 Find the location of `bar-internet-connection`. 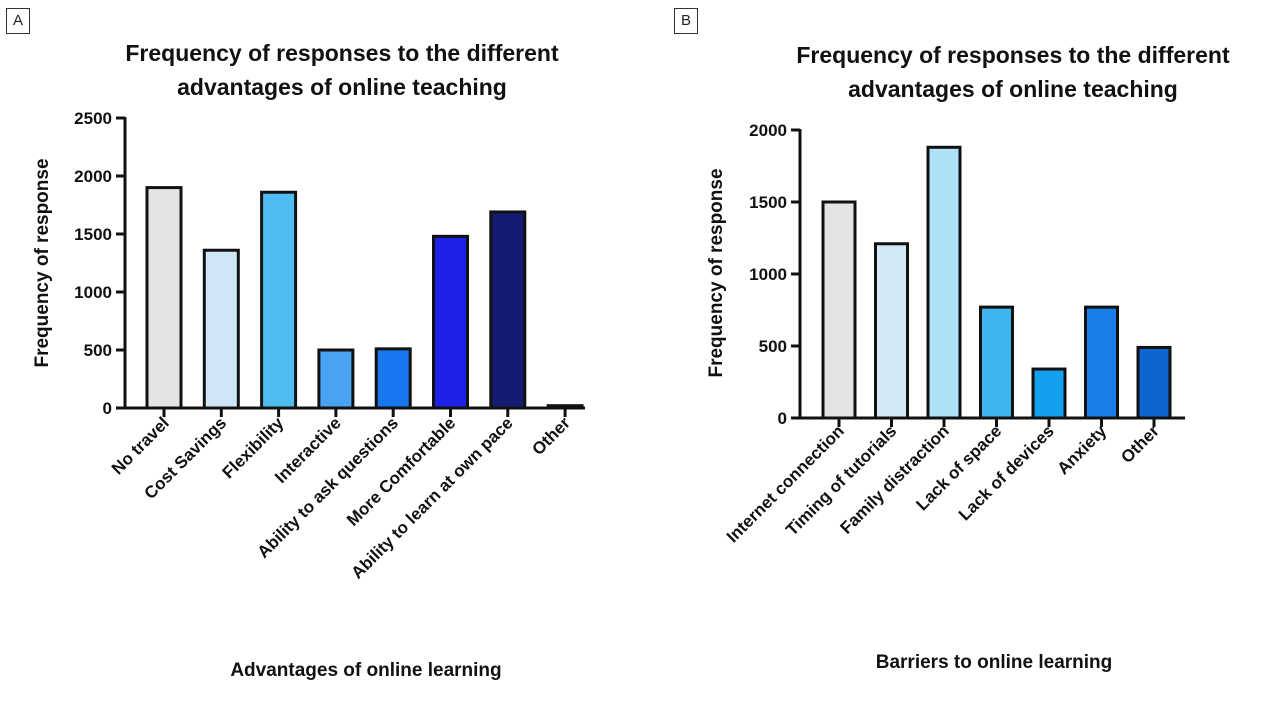

bar-internet-connection is located at coordinates (839, 310).